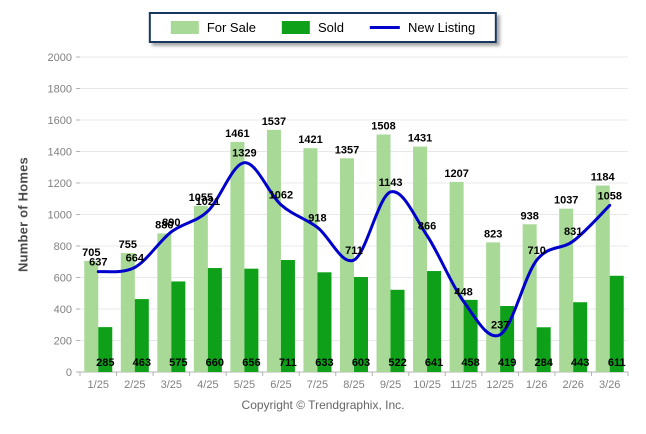  Describe the element at coordinates (60, 184) in the screenshot. I see `y-tick-label: 1200` at that location.